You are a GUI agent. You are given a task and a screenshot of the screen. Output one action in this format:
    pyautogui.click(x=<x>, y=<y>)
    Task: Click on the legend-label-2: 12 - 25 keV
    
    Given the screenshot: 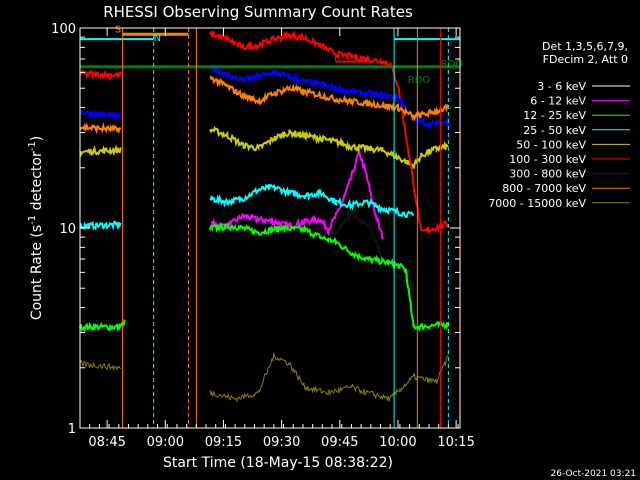 What is the action you would take?
    pyautogui.click(x=554, y=115)
    